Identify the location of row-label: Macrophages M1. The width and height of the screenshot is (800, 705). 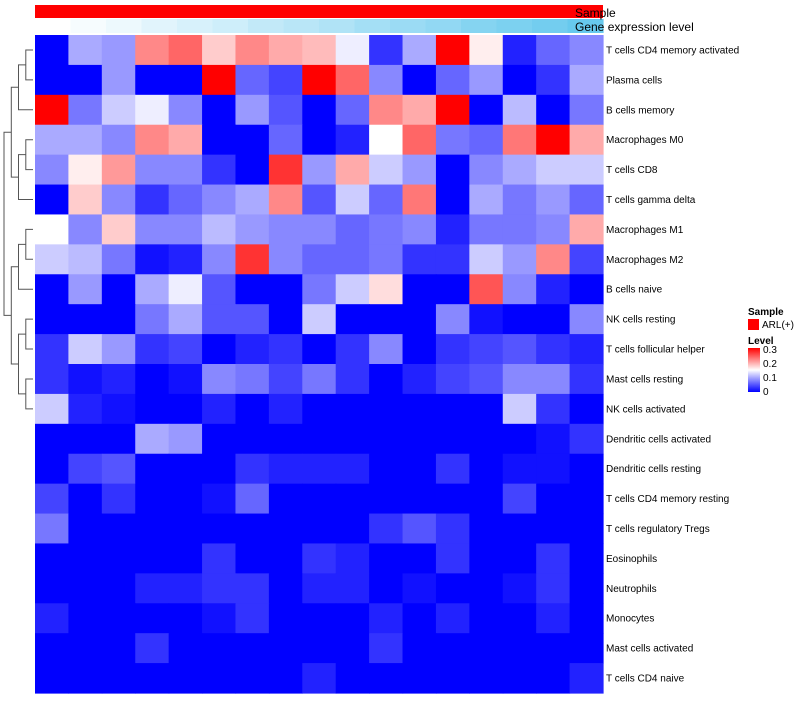
(645, 230).